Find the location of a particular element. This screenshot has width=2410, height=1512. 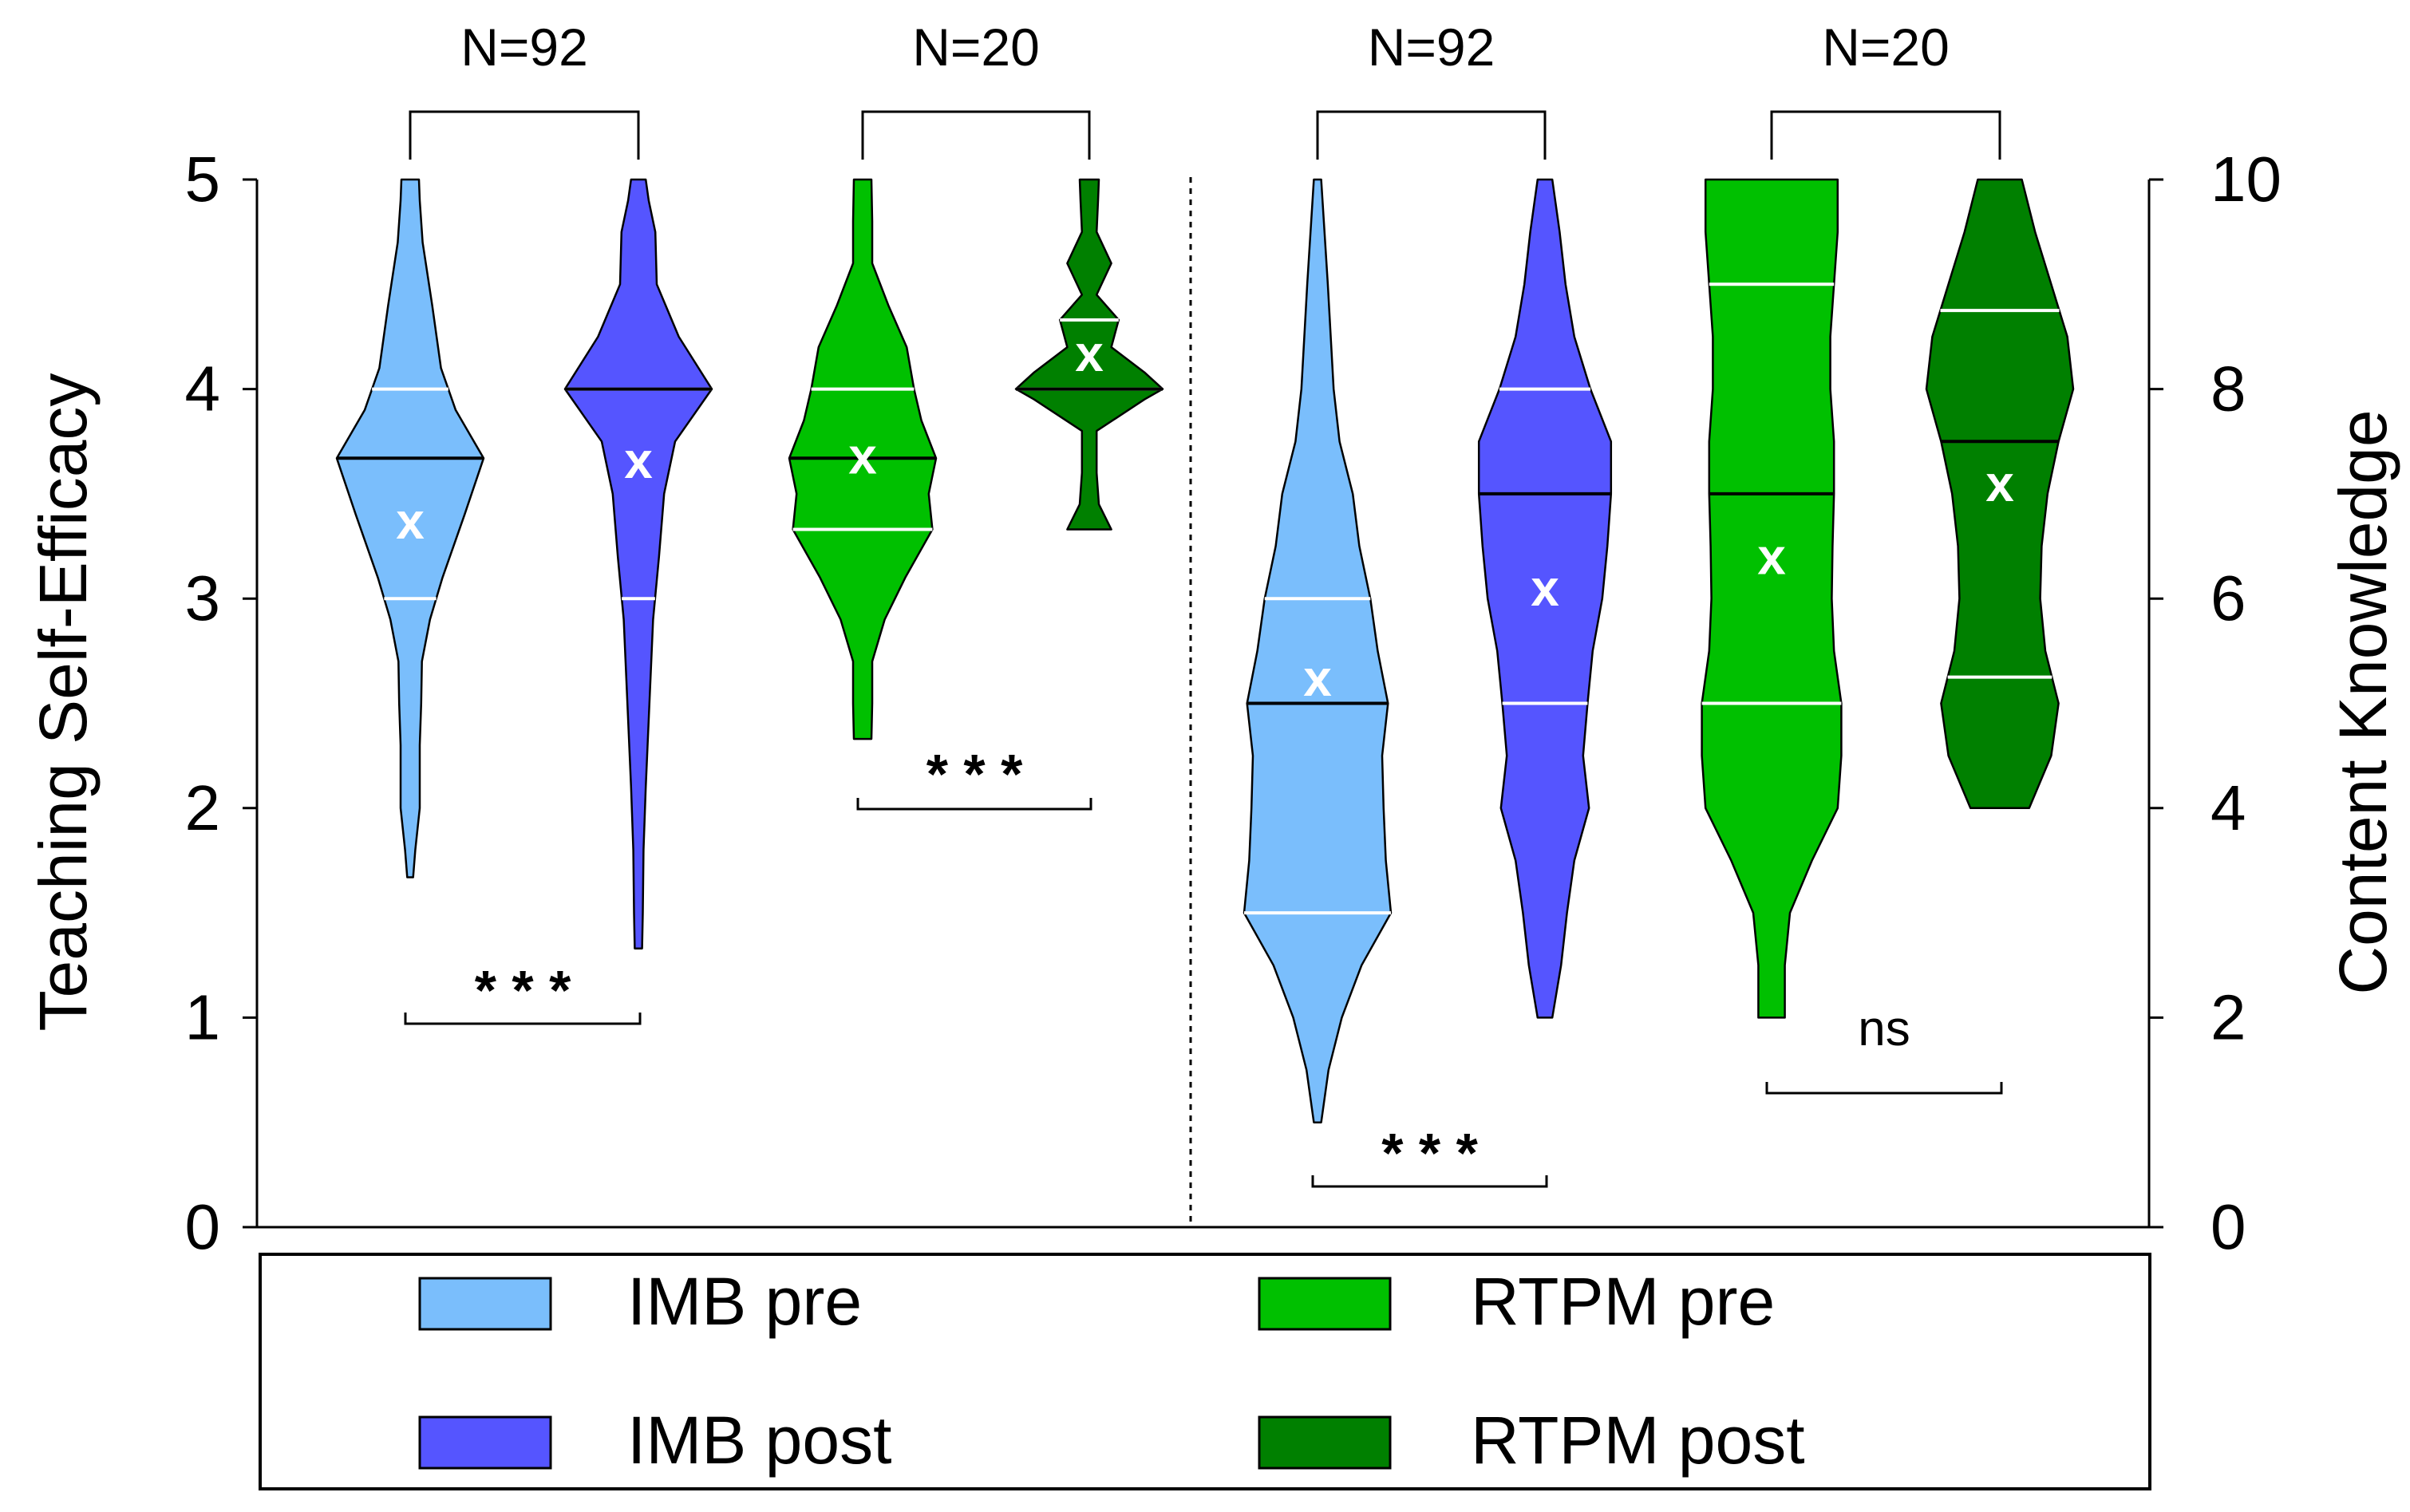

legend-frame is located at coordinates (1205, 1372).